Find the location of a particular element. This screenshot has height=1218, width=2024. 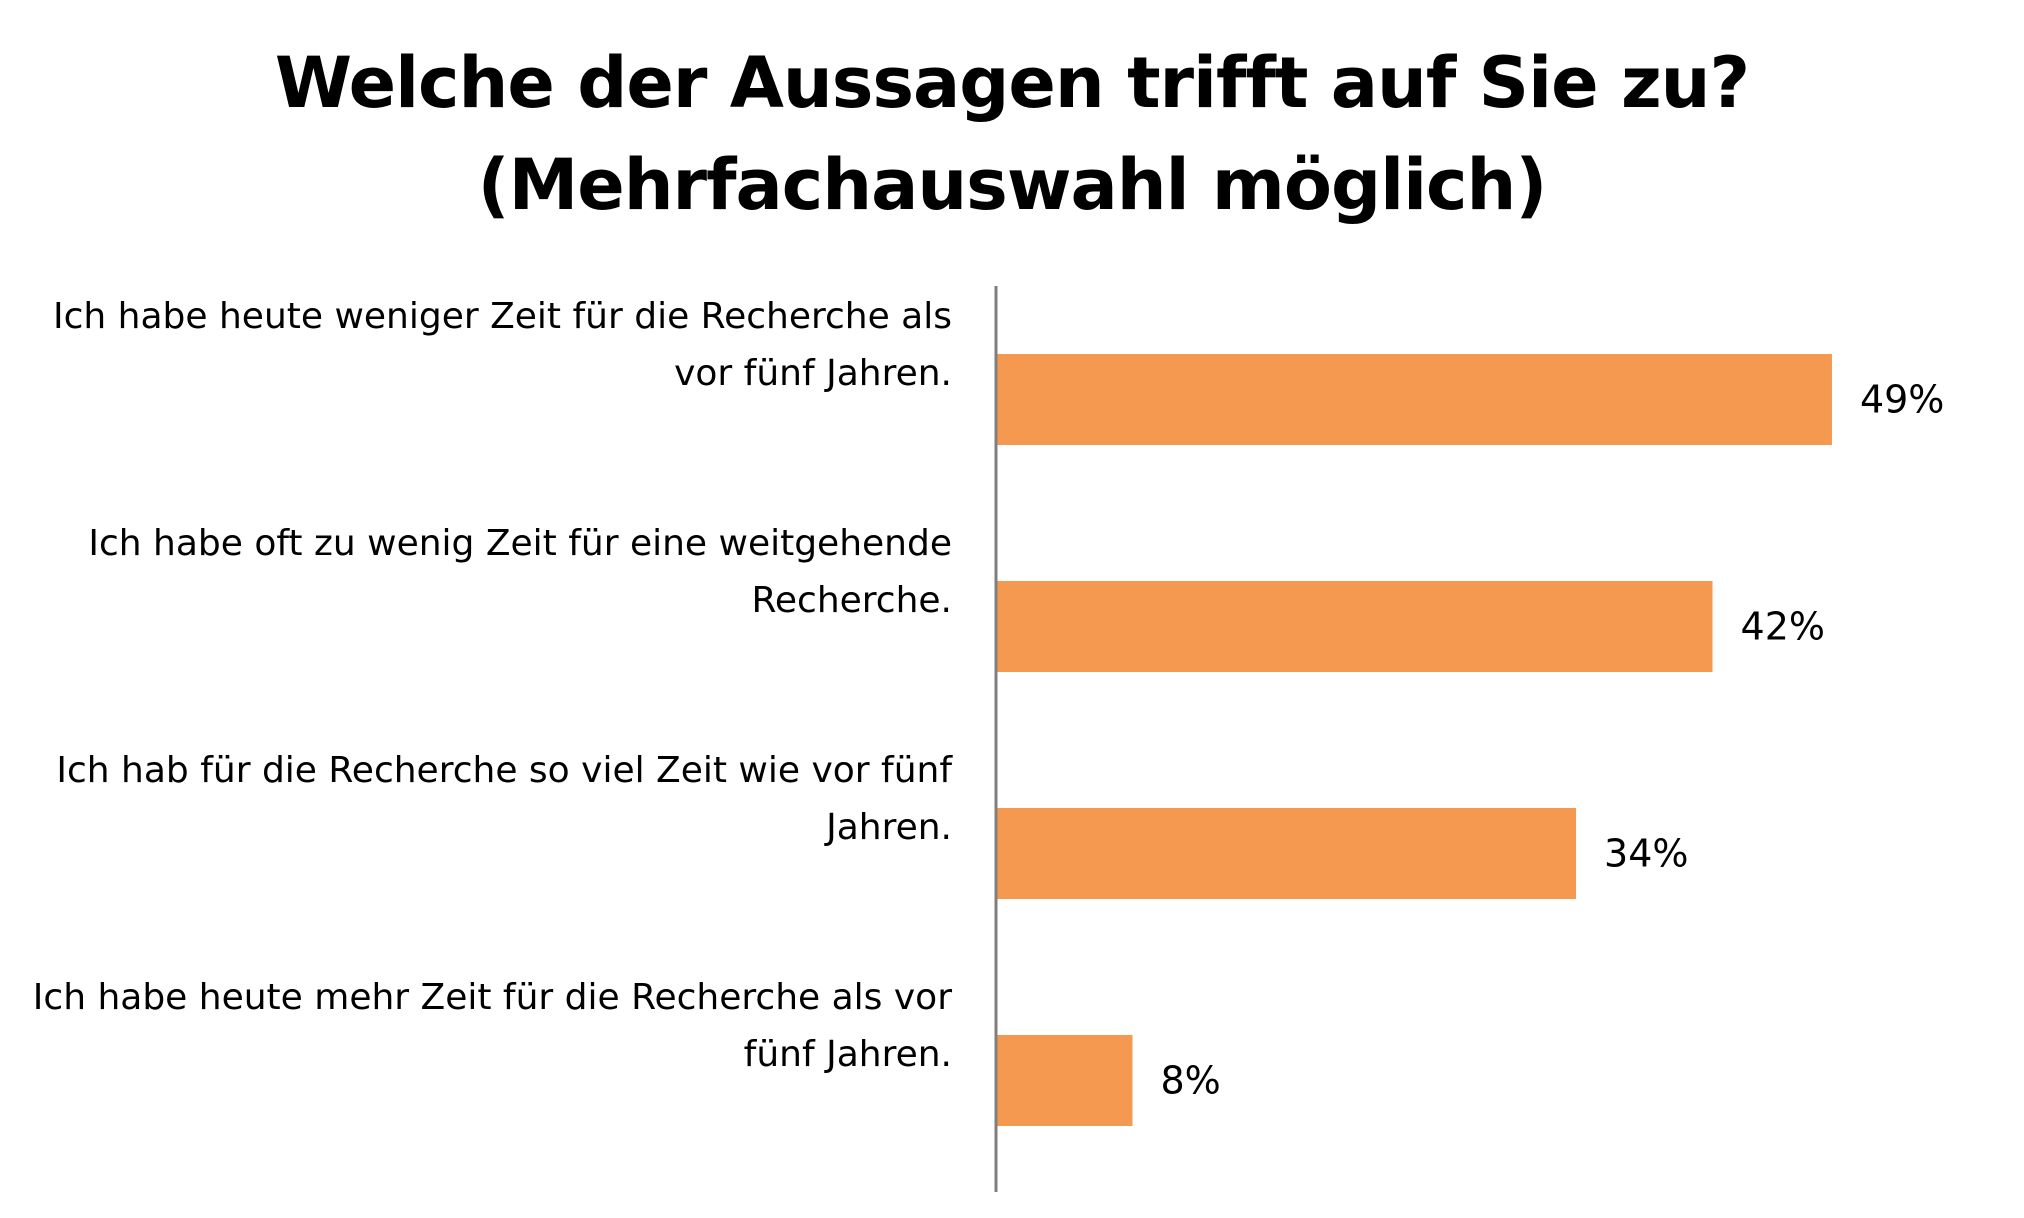

value-label-4: 8% is located at coordinates (1190, 1081).